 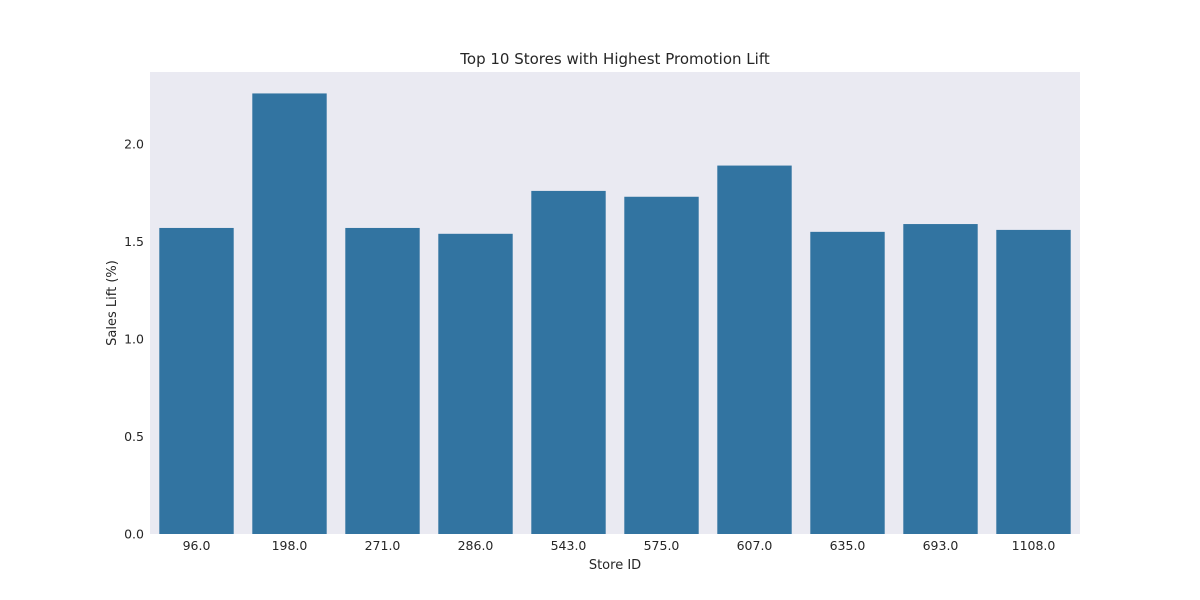 I want to click on bar-286.0, so click(x=475, y=384).